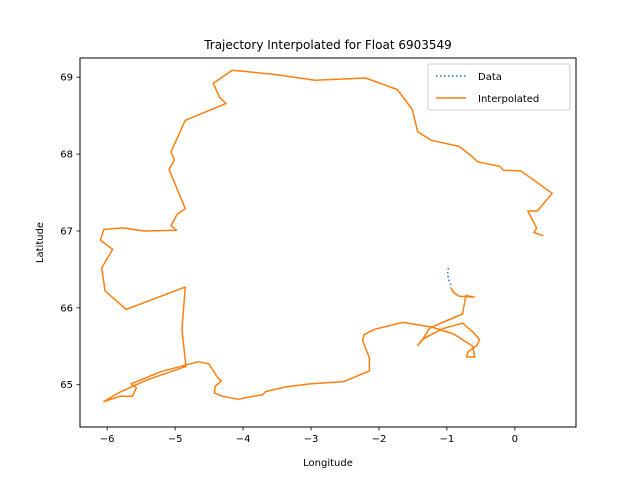  What do you see at coordinates (66, 308) in the screenshot?
I see `y-tick-label: 66` at bounding box center [66, 308].